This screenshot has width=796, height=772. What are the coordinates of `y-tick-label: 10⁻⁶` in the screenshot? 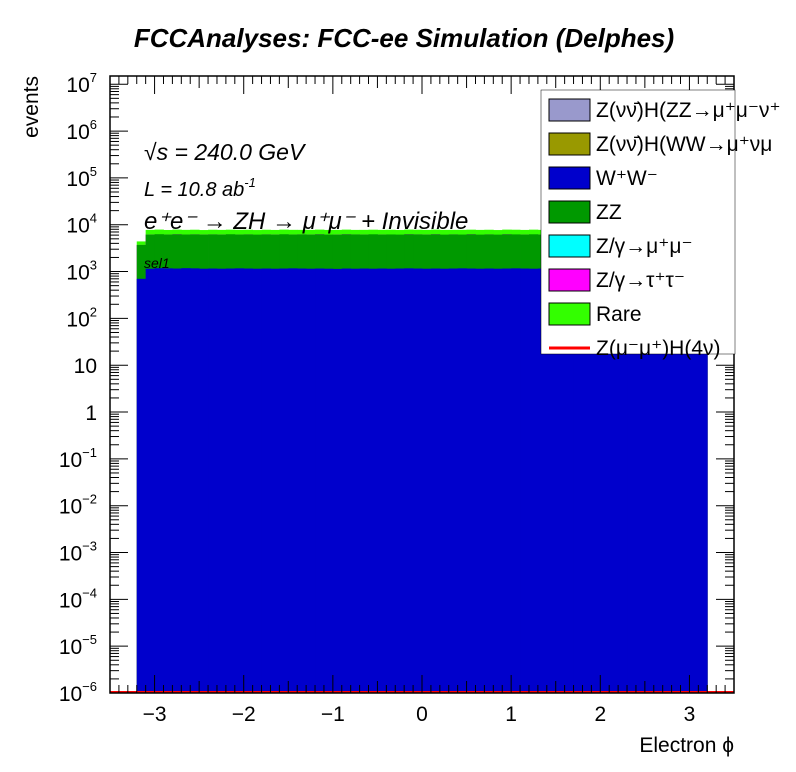 It's located at (78, 692).